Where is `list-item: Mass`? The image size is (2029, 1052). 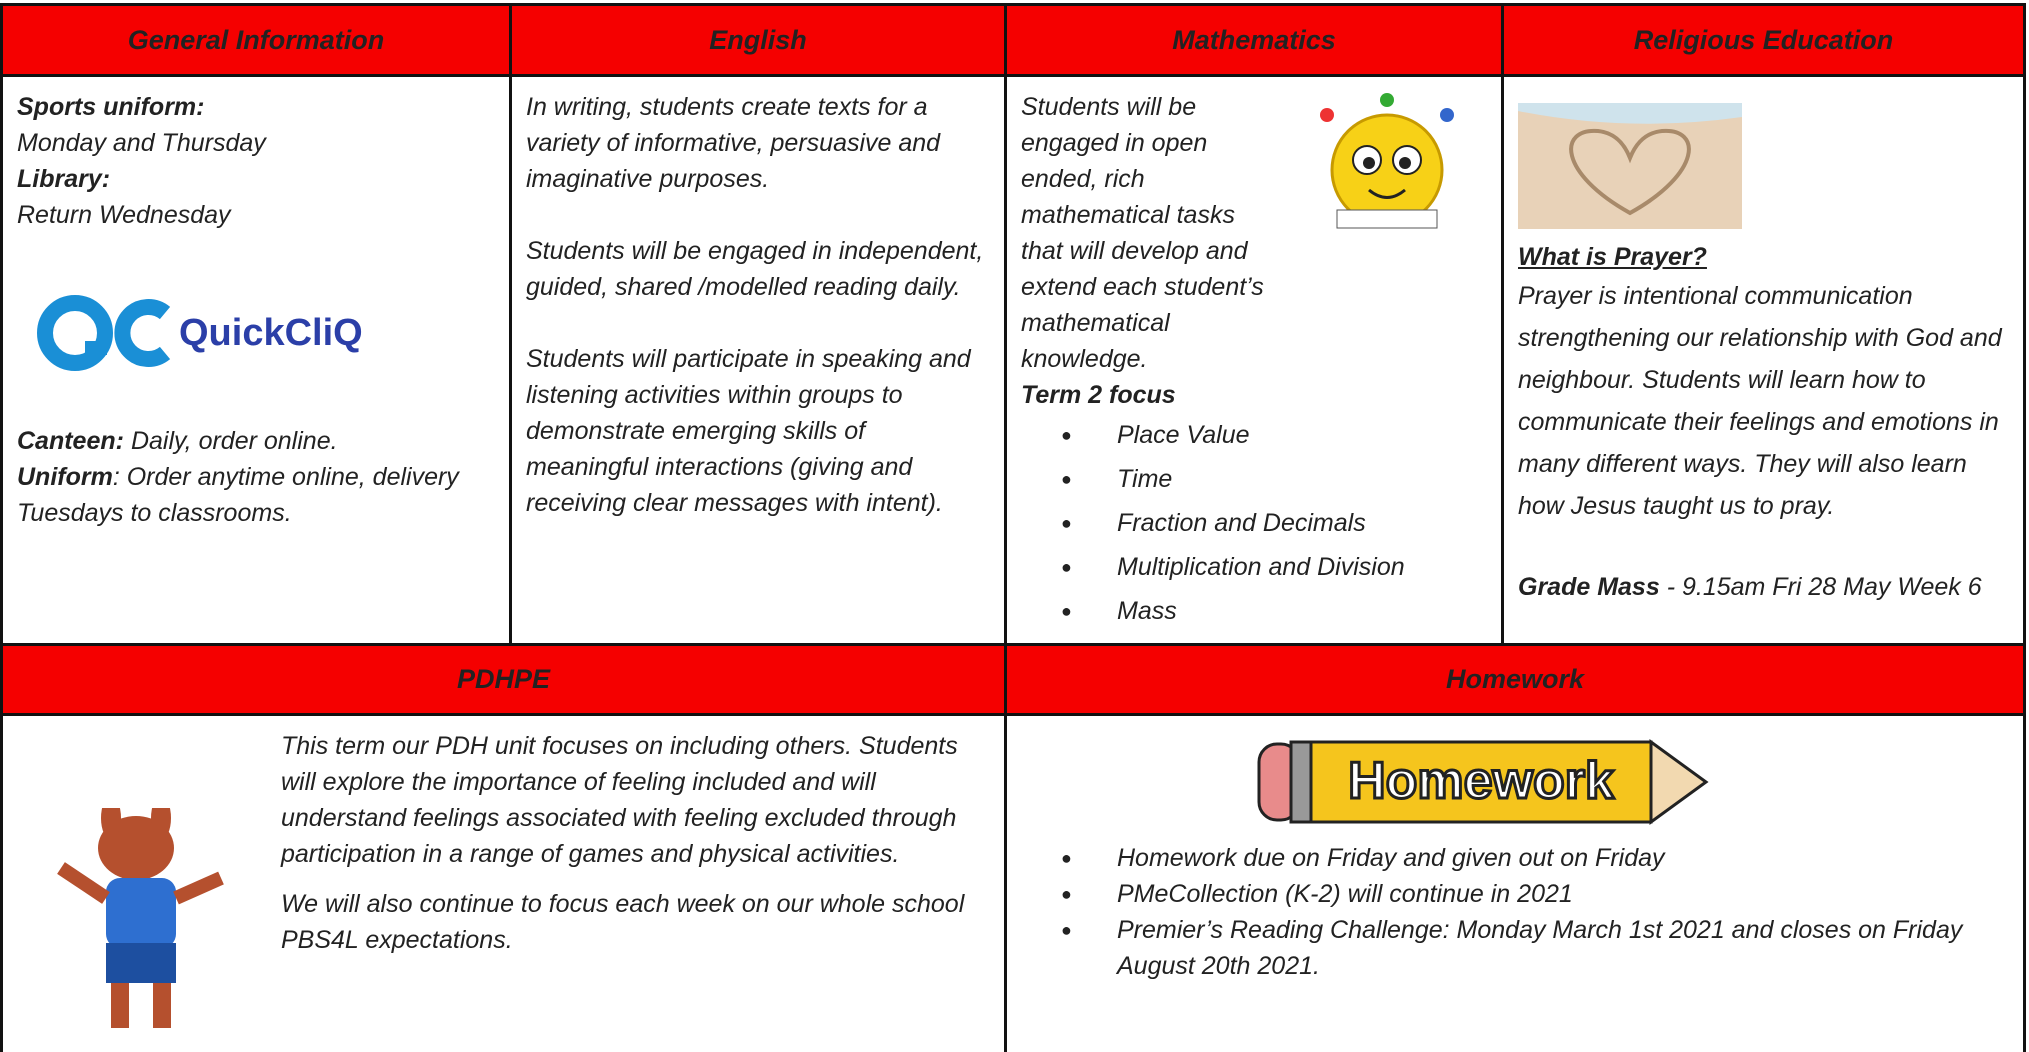
list-item: Mass is located at coordinates (1274, 611).